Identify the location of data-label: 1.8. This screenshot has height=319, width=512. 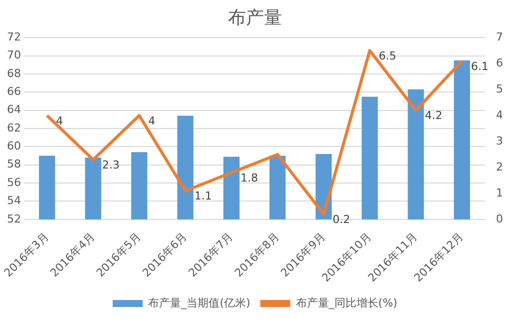
(249, 178).